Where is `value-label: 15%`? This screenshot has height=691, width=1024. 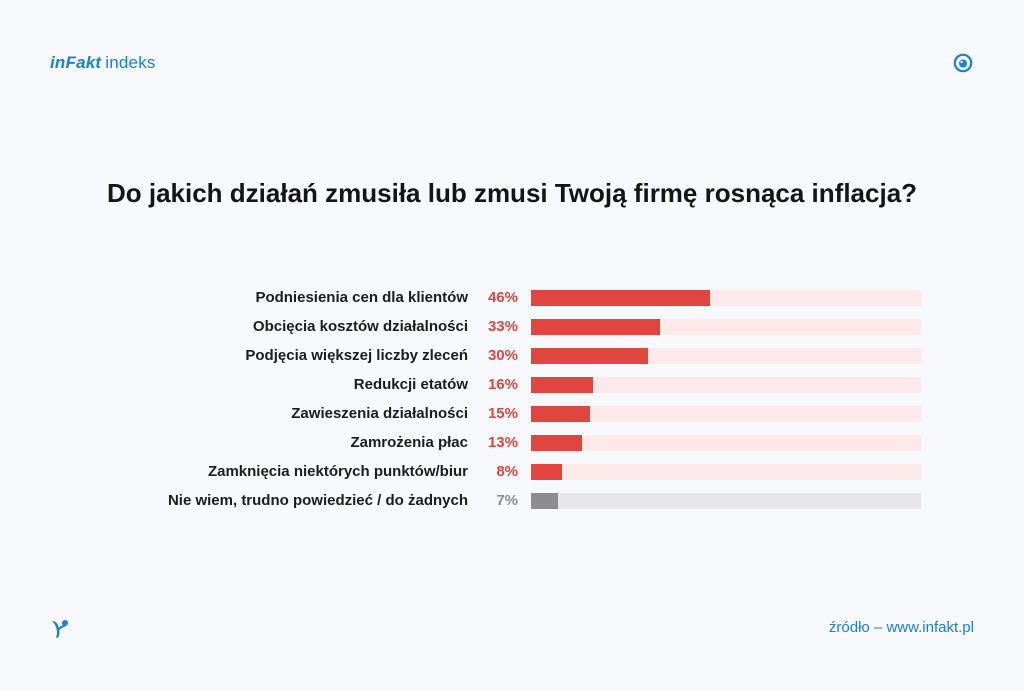 value-label: 15% is located at coordinates (502, 413).